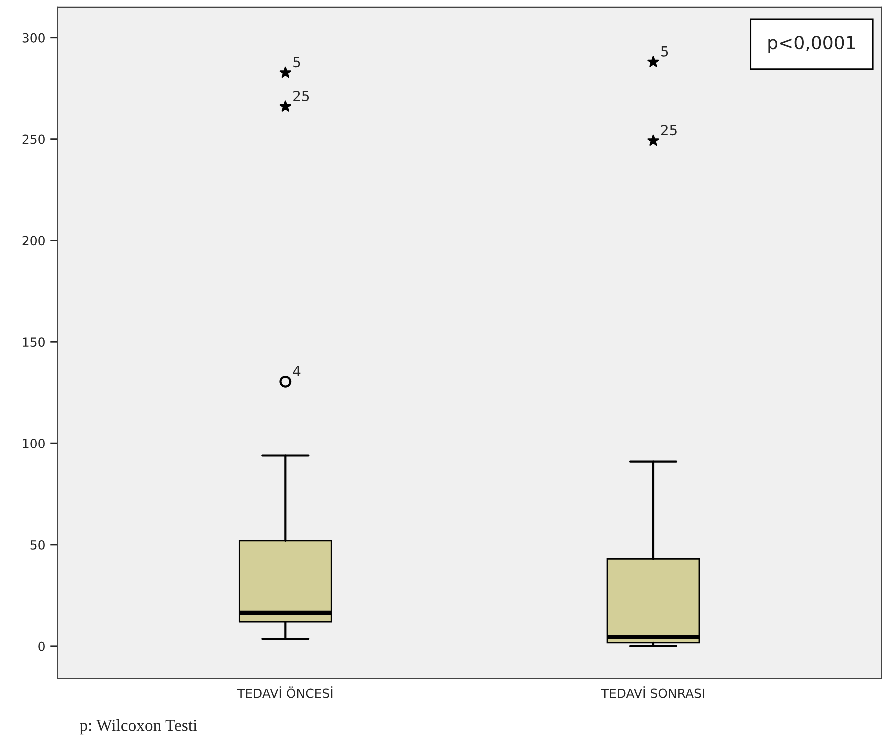 The image size is (886, 746). Describe the element at coordinates (33, 241) in the screenshot. I see `y-tick-label: 200` at that location.